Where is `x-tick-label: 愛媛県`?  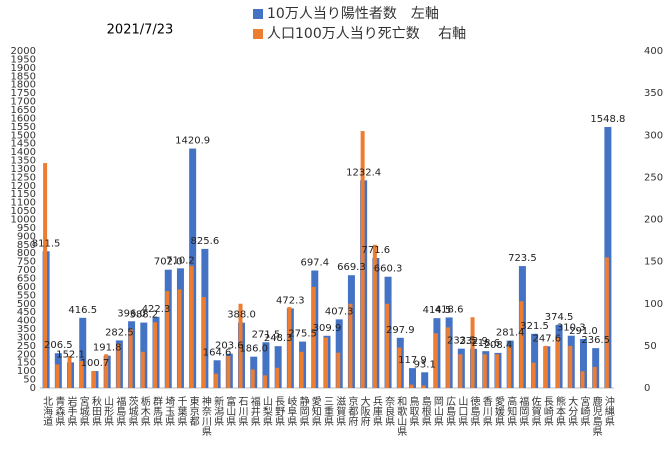 x-tick-label: 愛媛県 is located at coordinates (498, 411).